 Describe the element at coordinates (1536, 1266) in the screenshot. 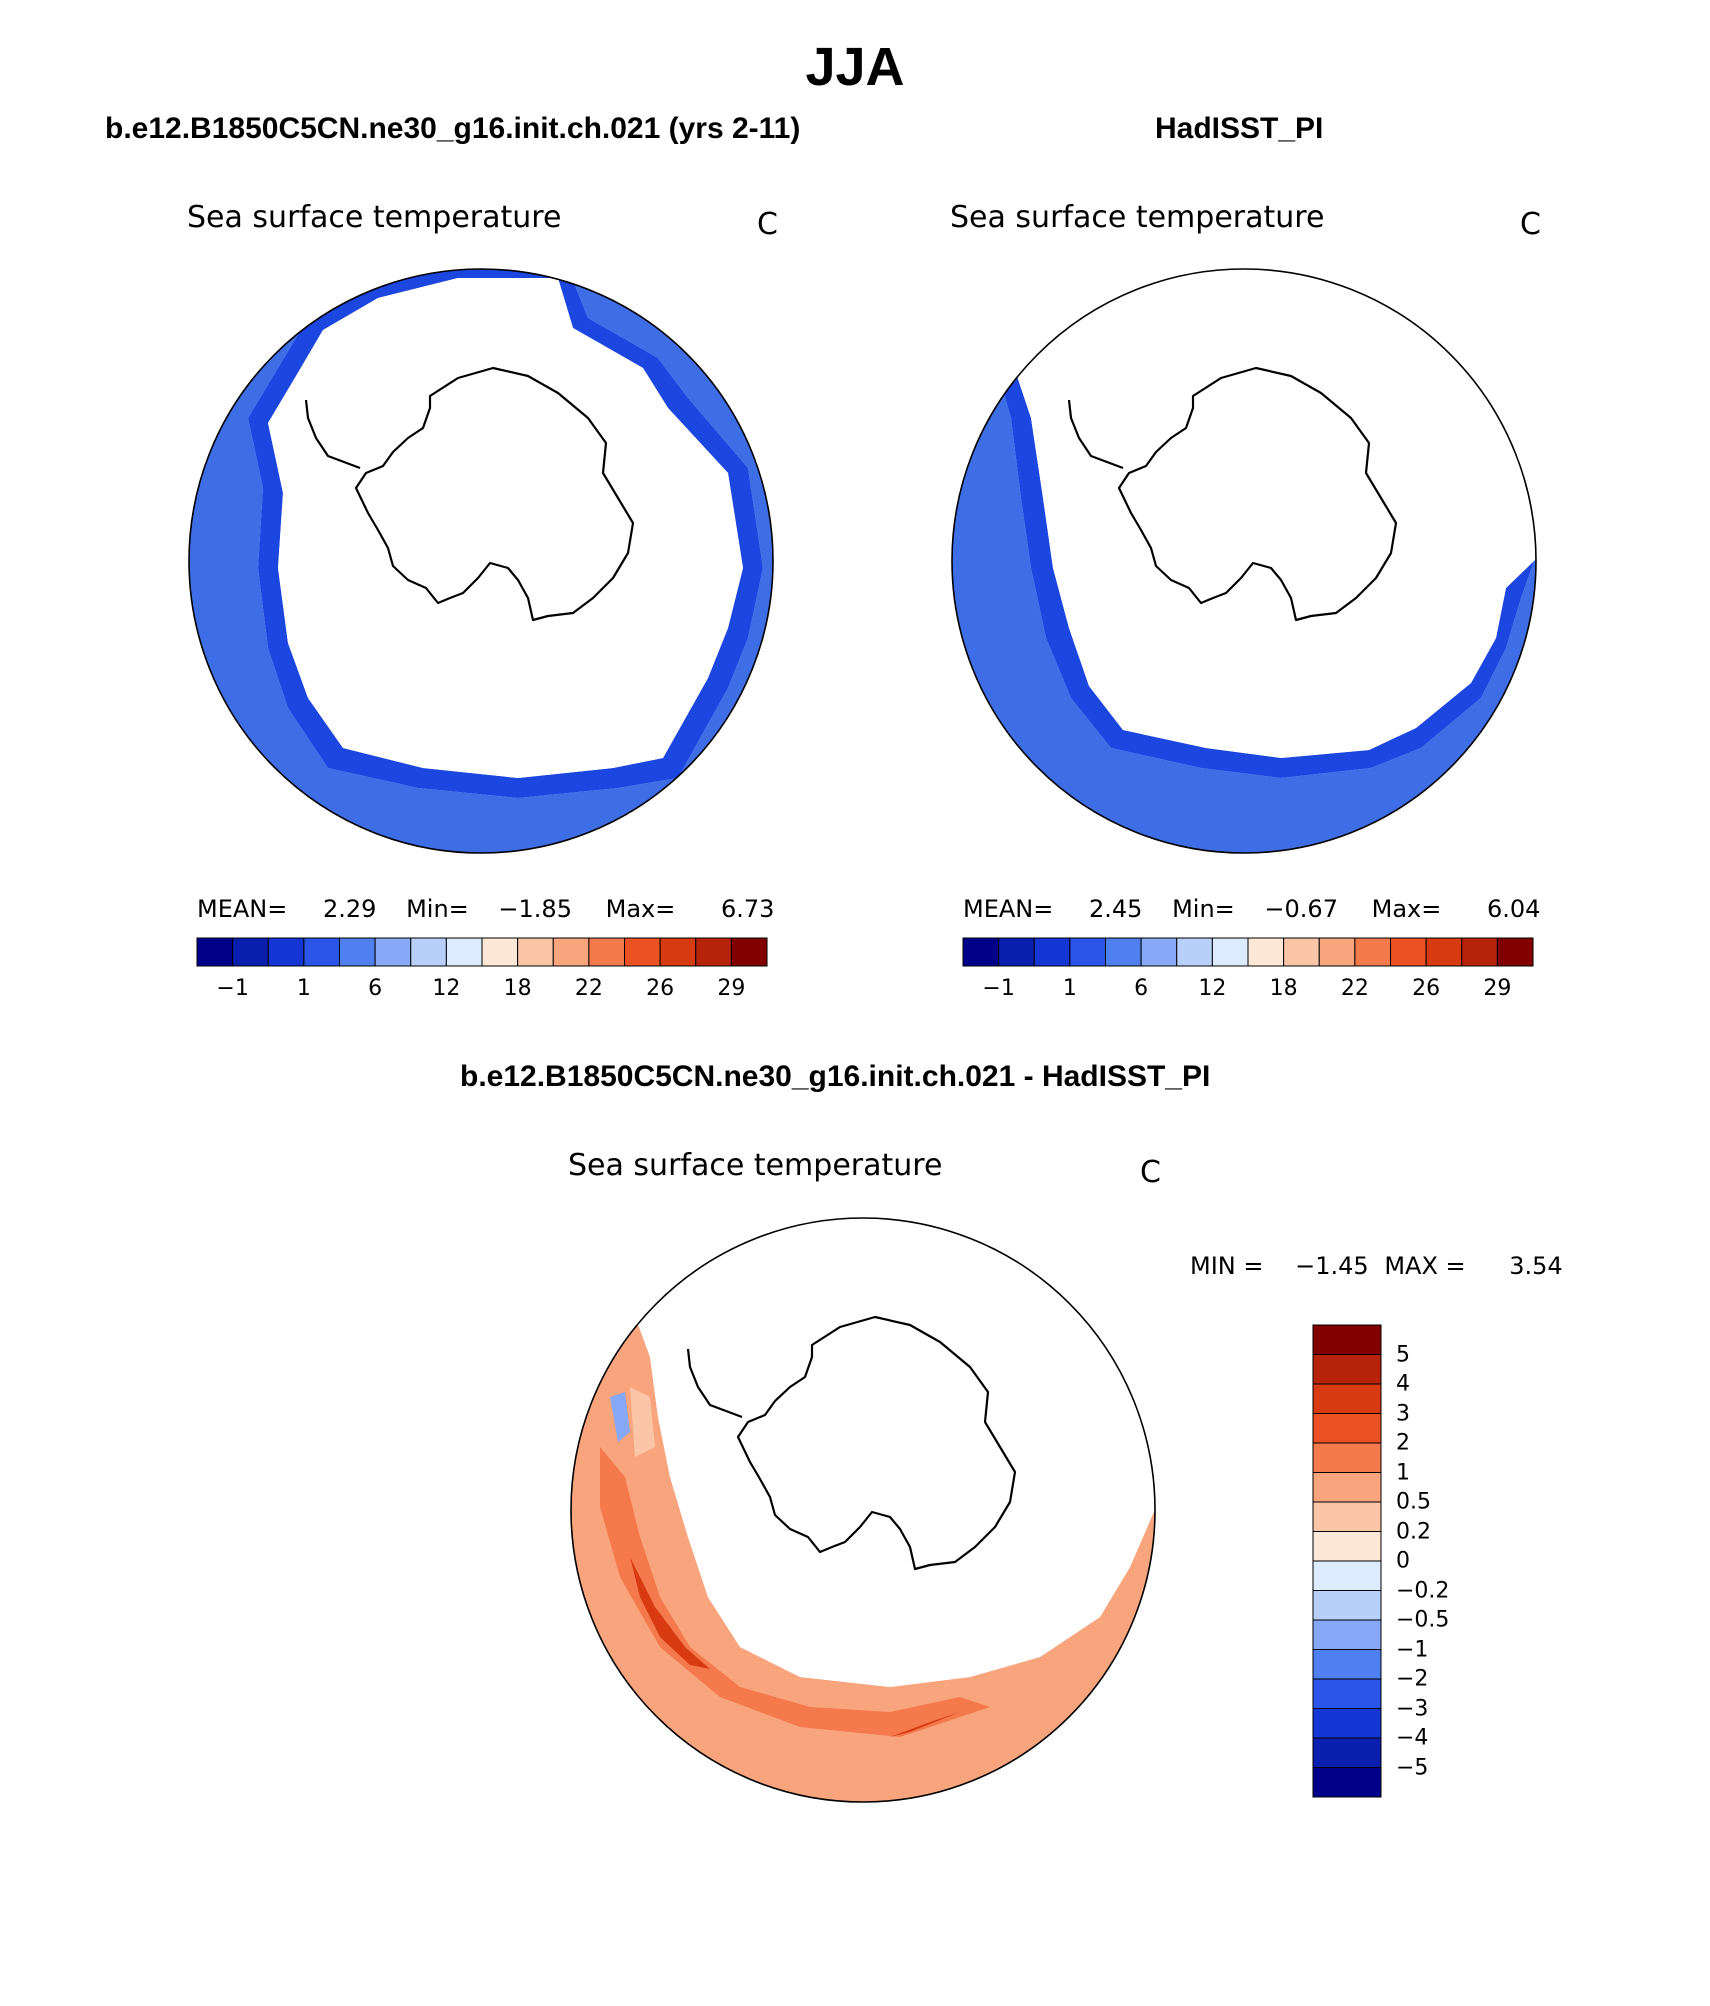

I see `diff-panel-max-value: 3.54` at that location.